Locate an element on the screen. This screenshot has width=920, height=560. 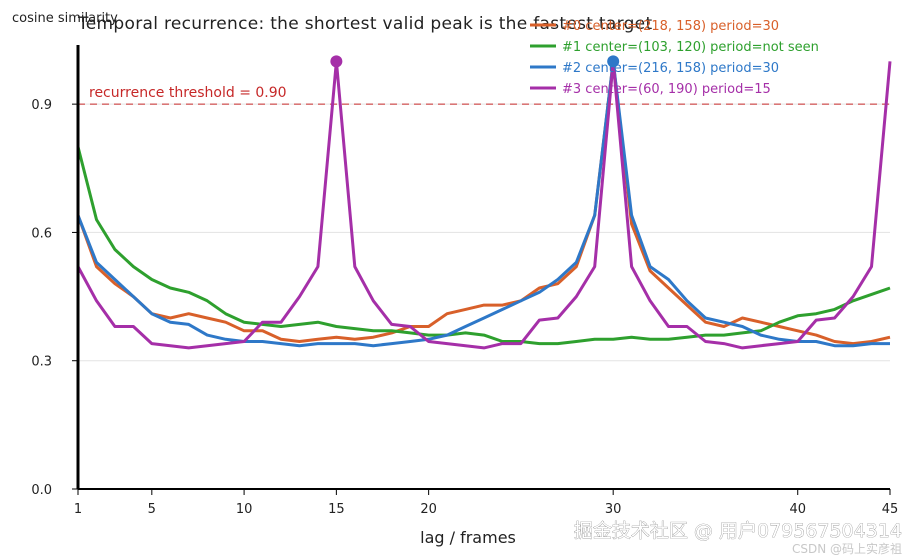
watermark-sub: CSDN @码上实彦祖 is located at coordinates (847, 548).